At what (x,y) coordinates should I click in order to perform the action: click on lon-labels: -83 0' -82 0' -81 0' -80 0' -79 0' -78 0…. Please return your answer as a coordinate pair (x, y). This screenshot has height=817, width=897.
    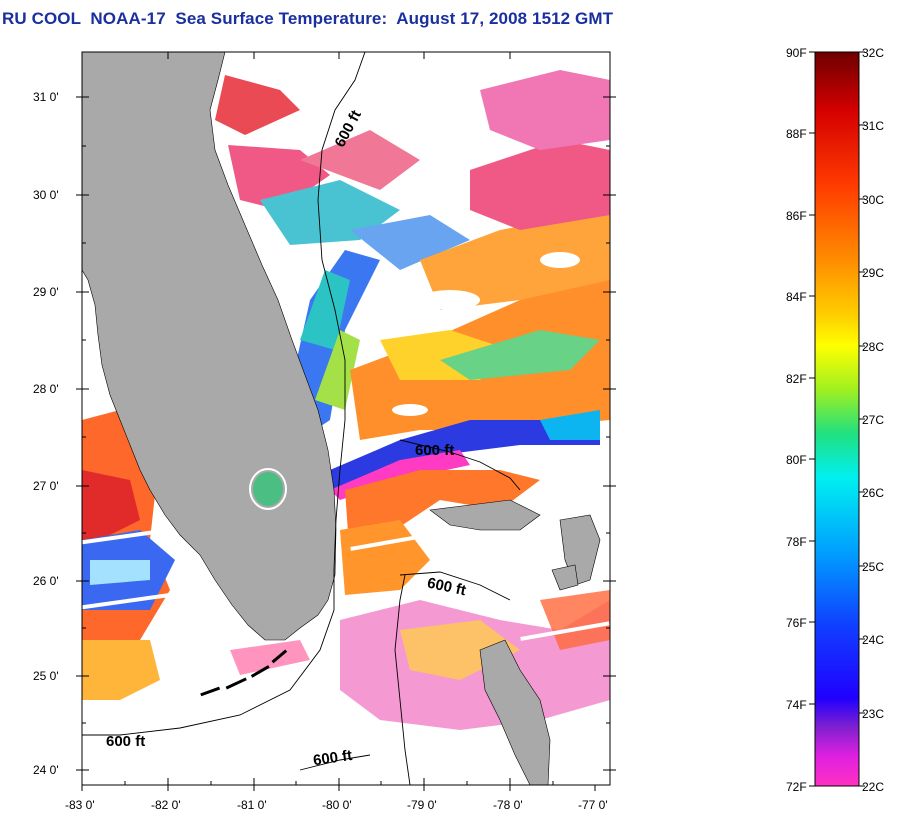
    Looking at the image, I should click on (336, 805).